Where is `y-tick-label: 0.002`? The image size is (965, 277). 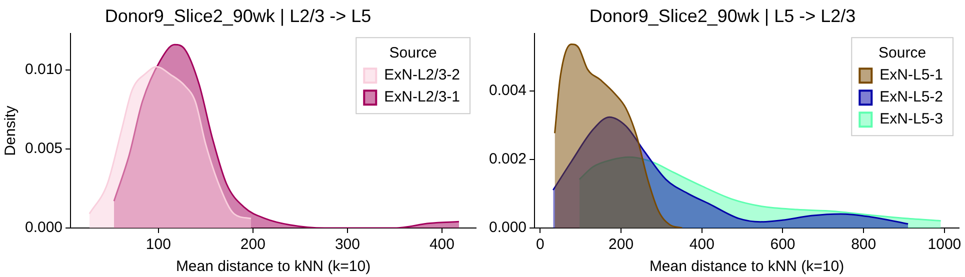 y-tick-label: 0.002 is located at coordinates (507, 159).